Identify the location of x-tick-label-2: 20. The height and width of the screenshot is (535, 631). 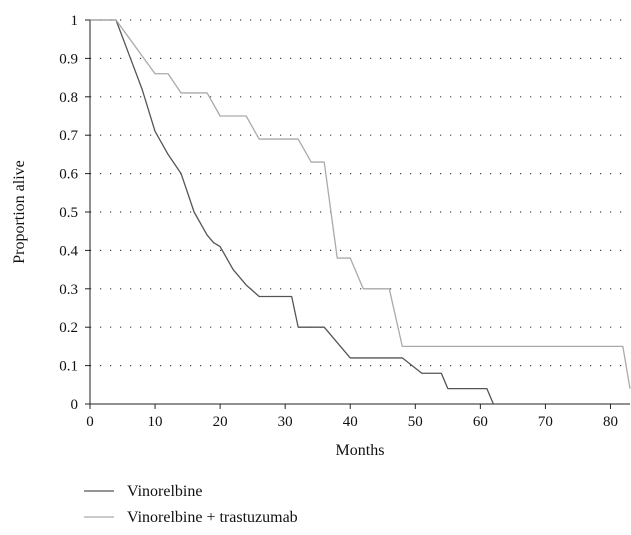
(220, 422).